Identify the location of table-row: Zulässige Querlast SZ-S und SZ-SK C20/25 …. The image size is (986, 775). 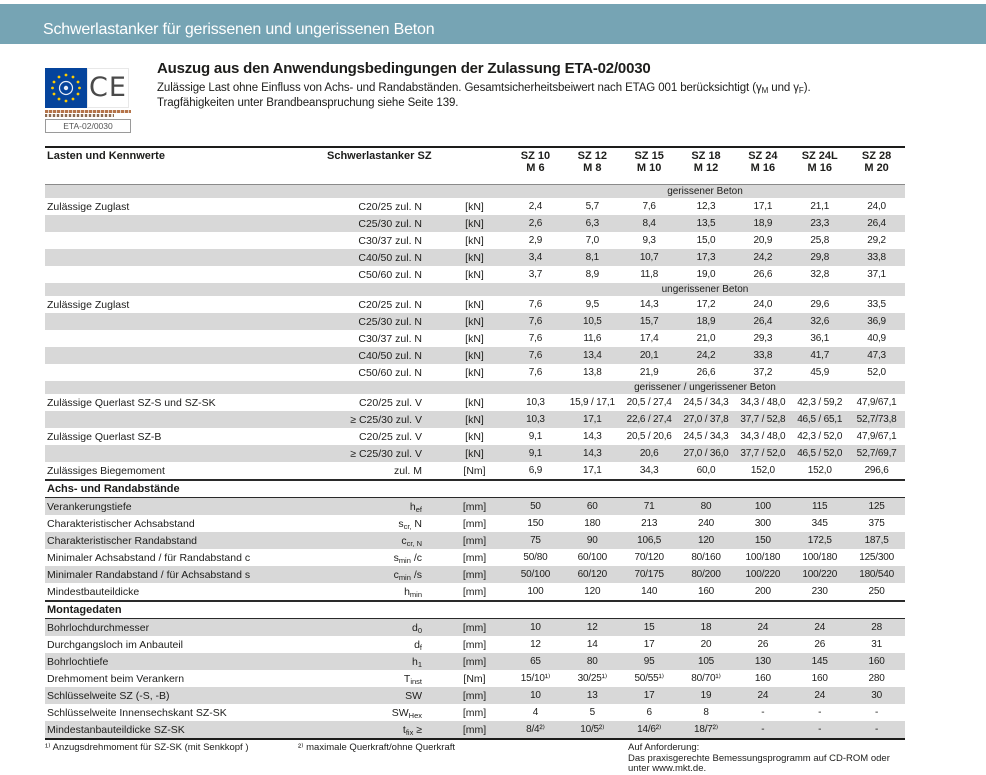
(475, 402).